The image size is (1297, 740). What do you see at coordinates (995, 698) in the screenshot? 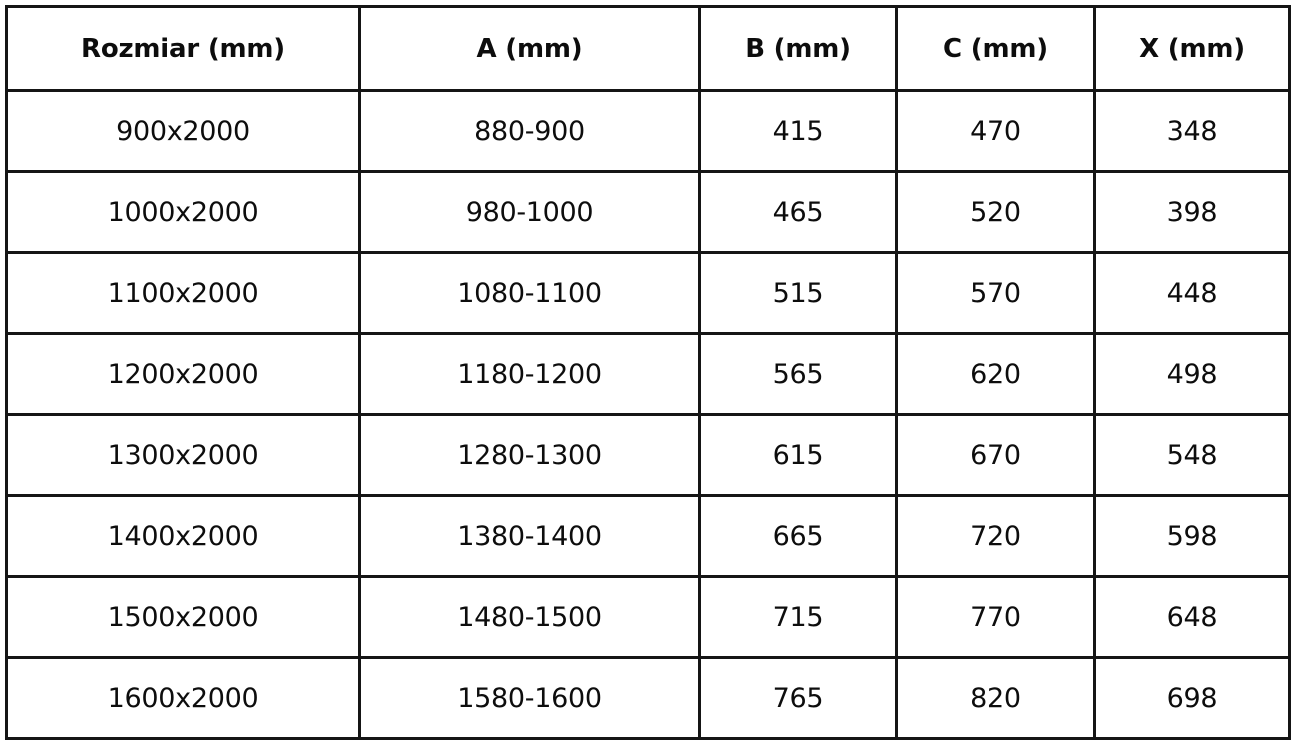
I see `cell-c: 820` at bounding box center [995, 698].